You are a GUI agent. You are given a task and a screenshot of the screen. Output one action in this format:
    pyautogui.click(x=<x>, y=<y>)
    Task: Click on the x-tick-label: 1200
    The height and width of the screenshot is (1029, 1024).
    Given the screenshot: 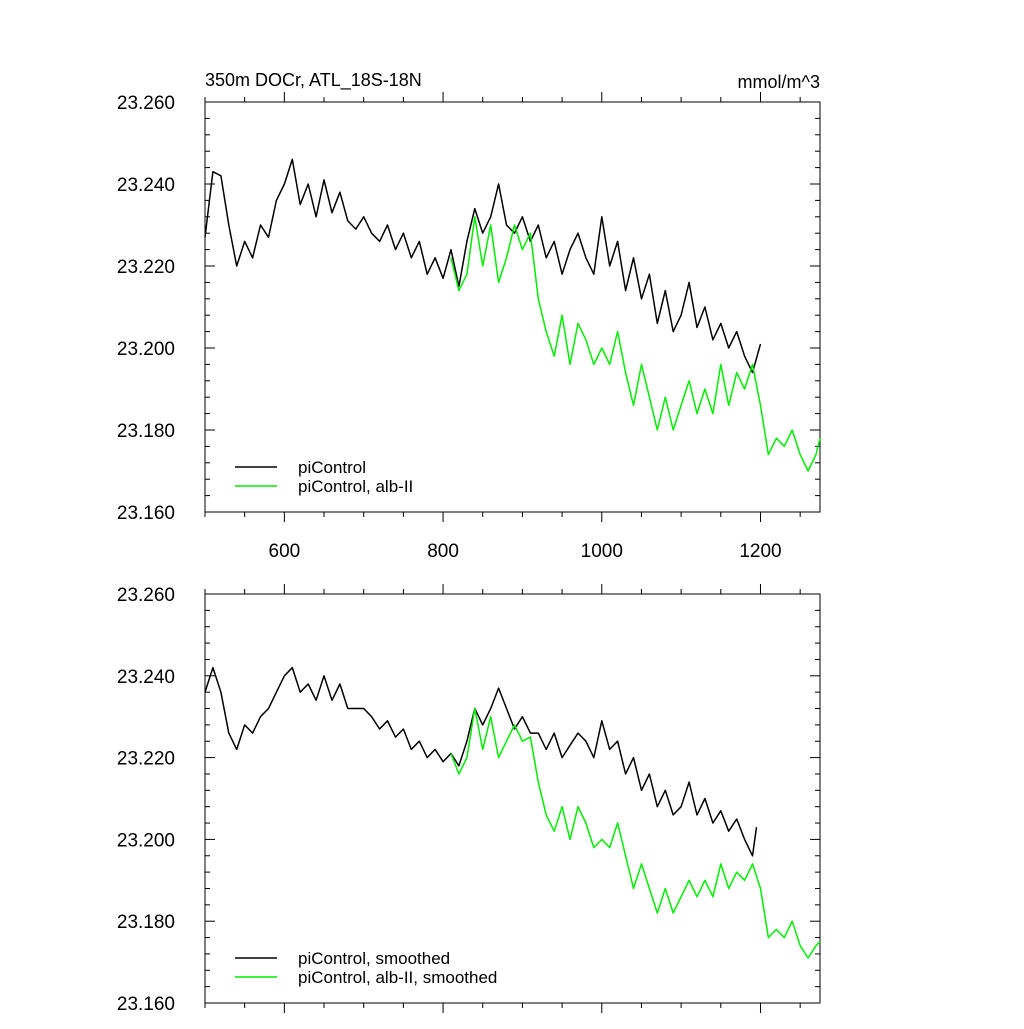 What is the action you would take?
    pyautogui.click(x=760, y=551)
    